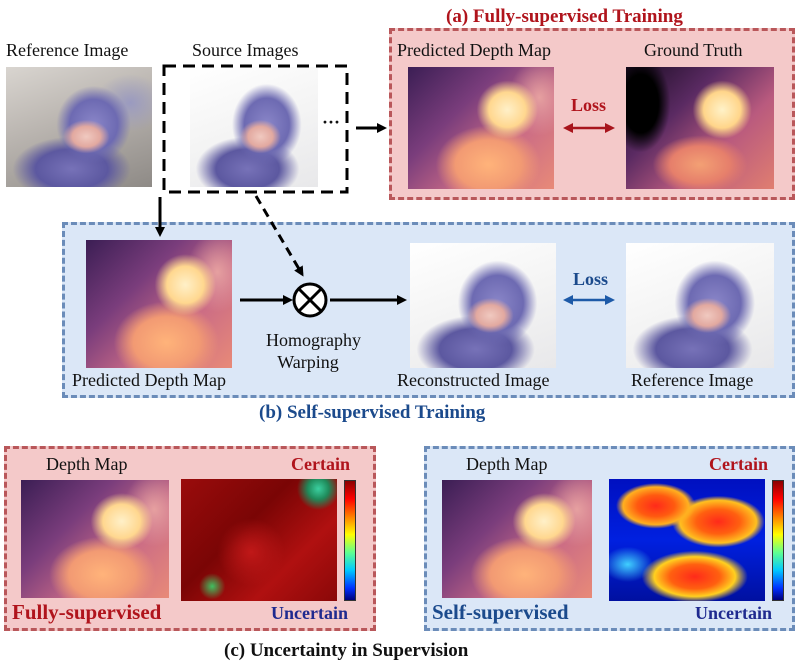  I want to click on panel-c-left-colorbar, so click(350, 540).